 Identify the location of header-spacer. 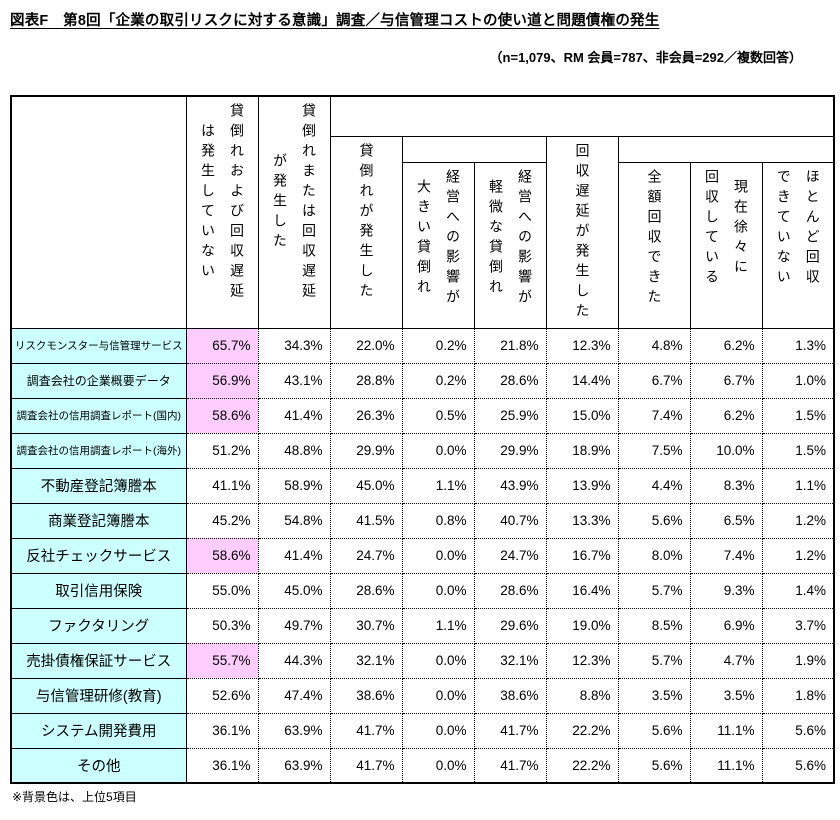
(474, 149).